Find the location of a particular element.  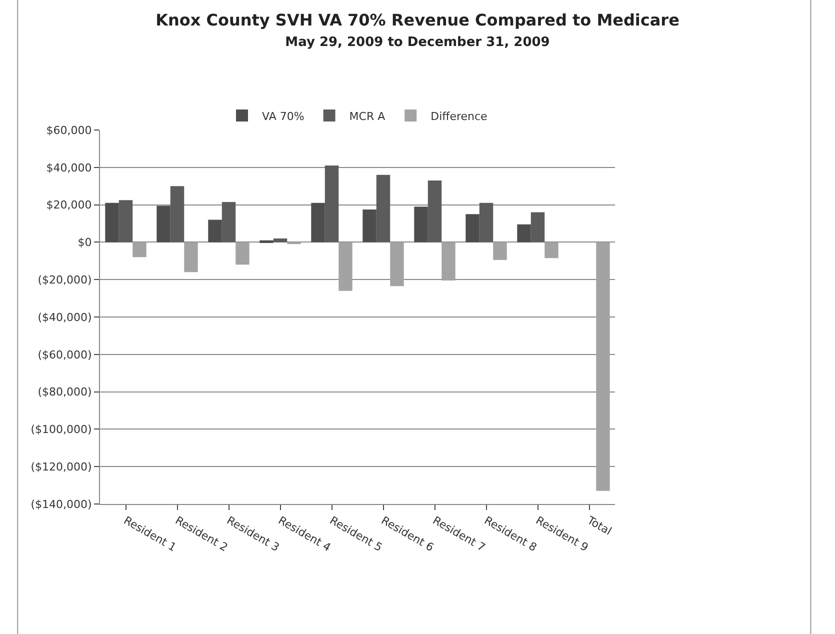

legend-label: MCR A is located at coordinates (367, 116).